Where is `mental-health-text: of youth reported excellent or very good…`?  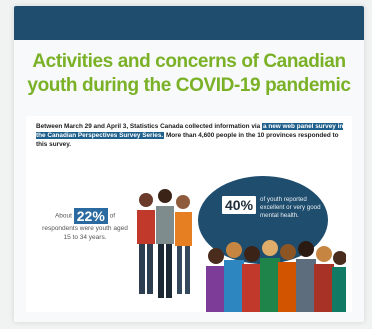
mental-health-text: of youth reported excellent or very good… is located at coordinates (290, 207).